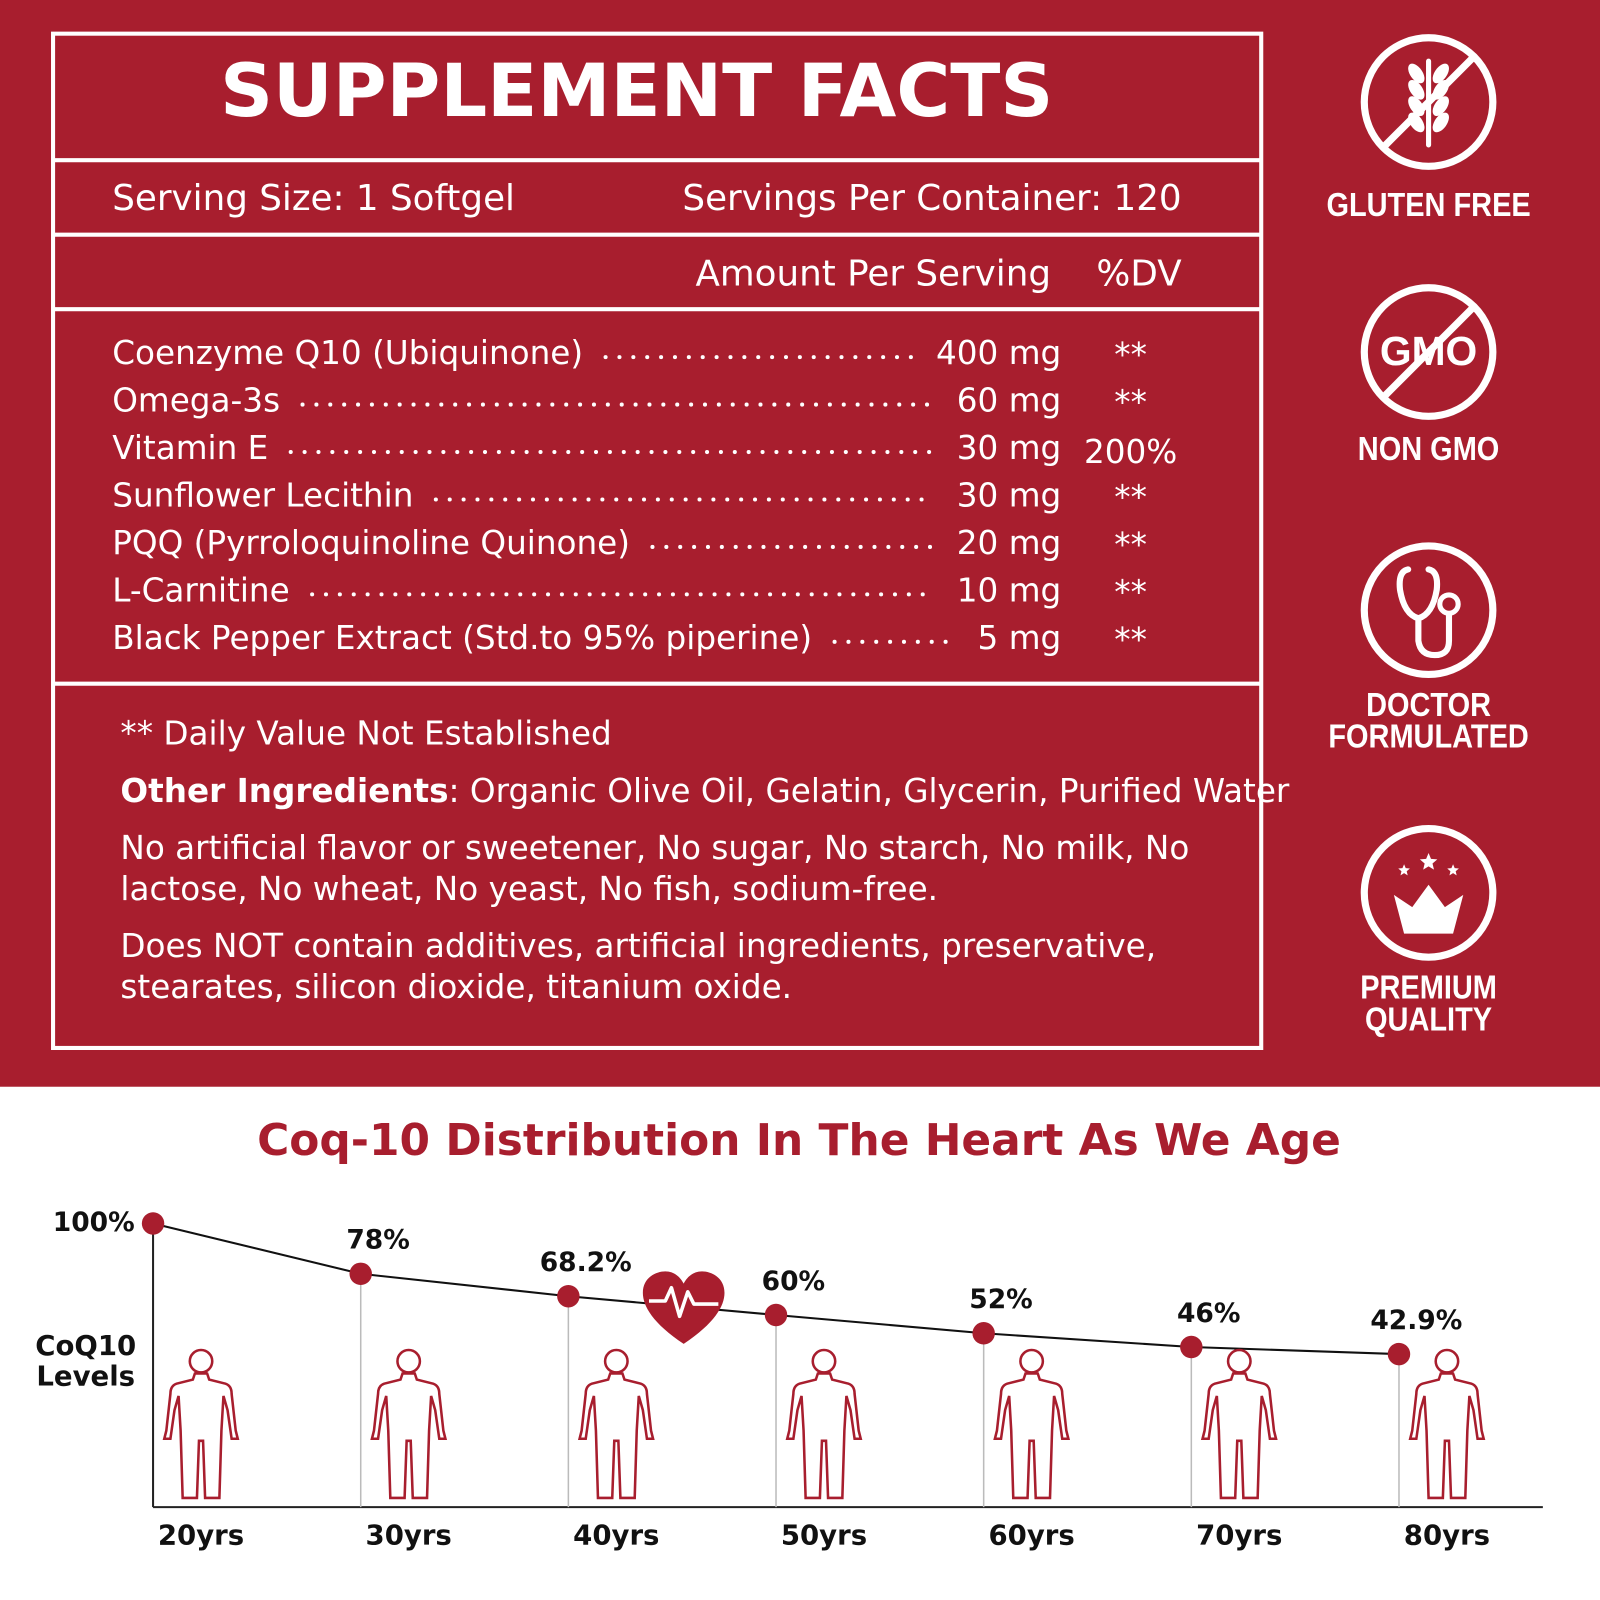  Describe the element at coordinates (636, 91) in the screenshot. I see `facts-title: SUPPLEMENT FACTS` at that location.